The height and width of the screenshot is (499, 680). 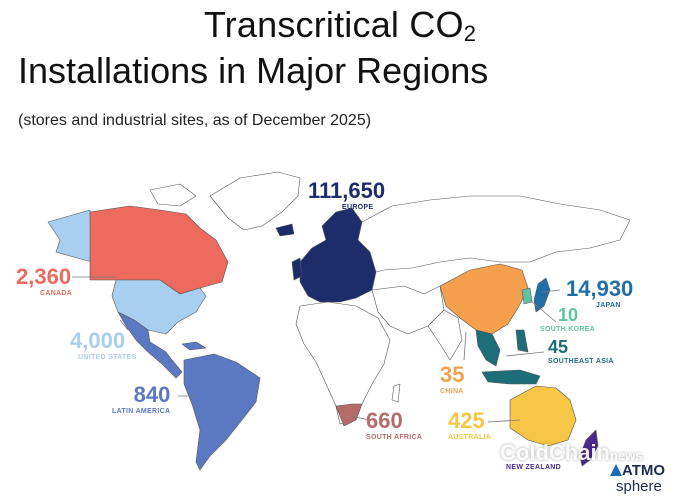 I want to click on south-korea, so click(x=527, y=296).